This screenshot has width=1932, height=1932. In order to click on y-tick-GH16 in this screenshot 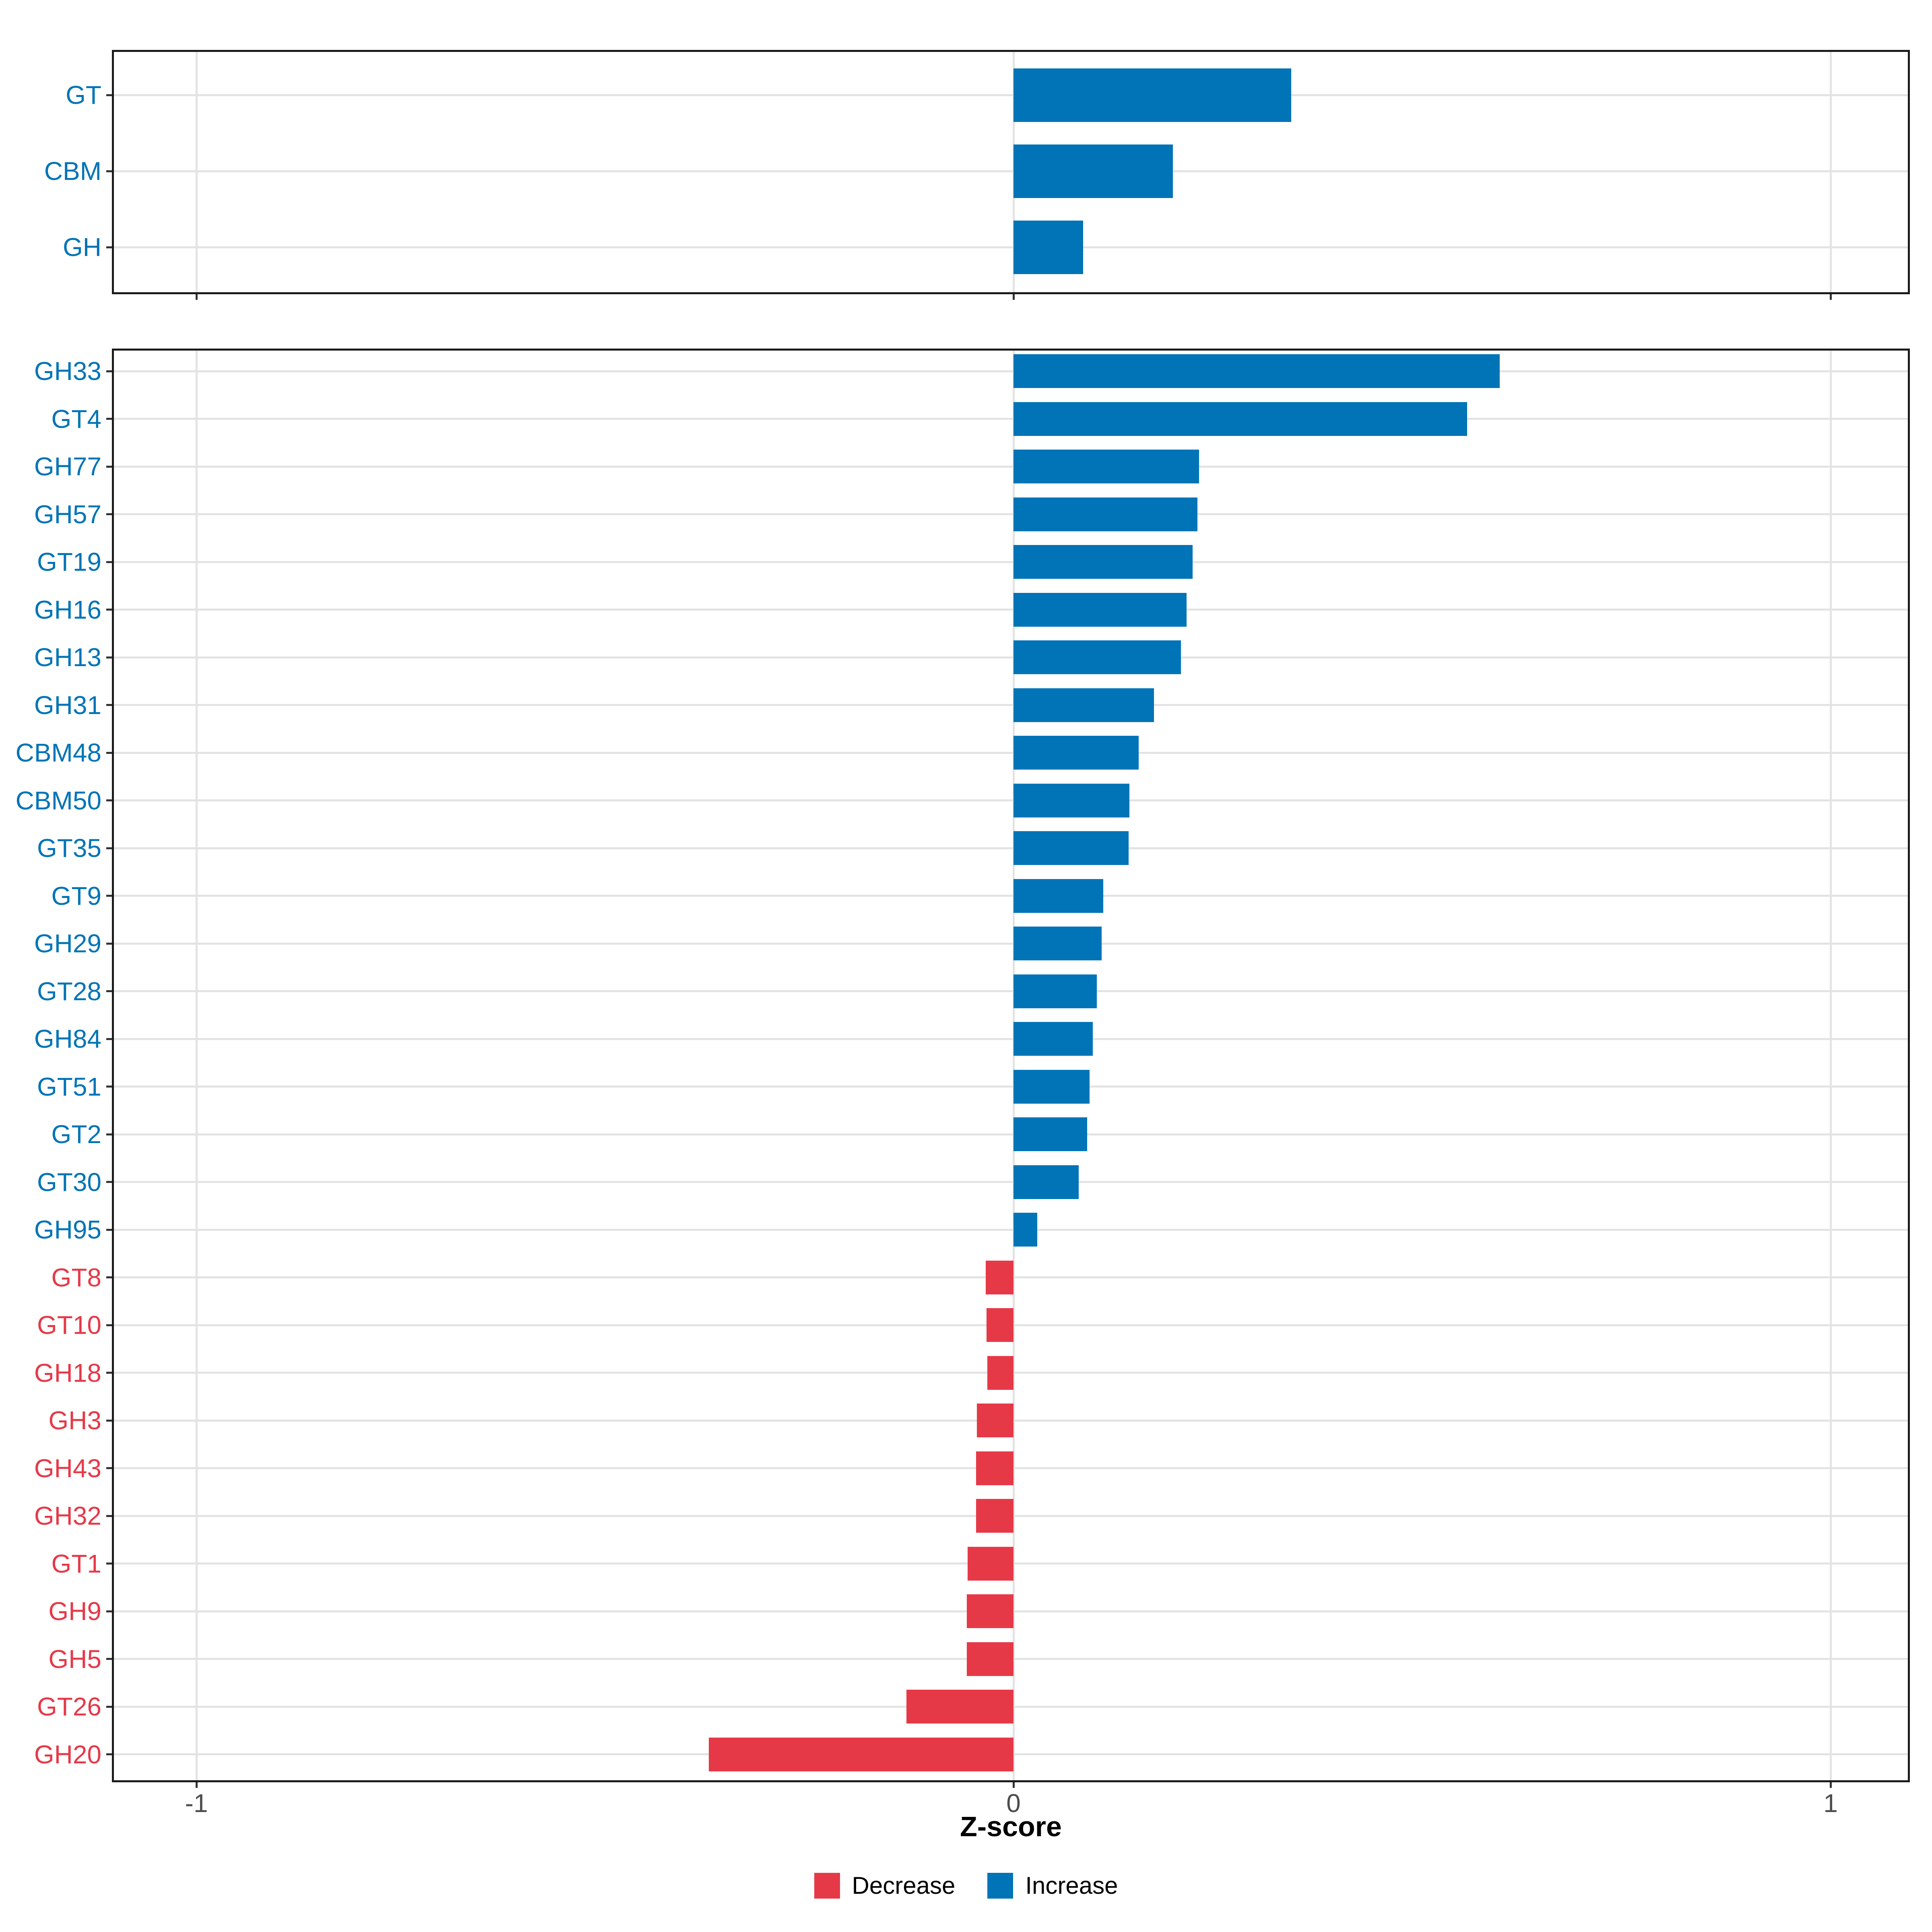, I will do `click(109, 610)`.